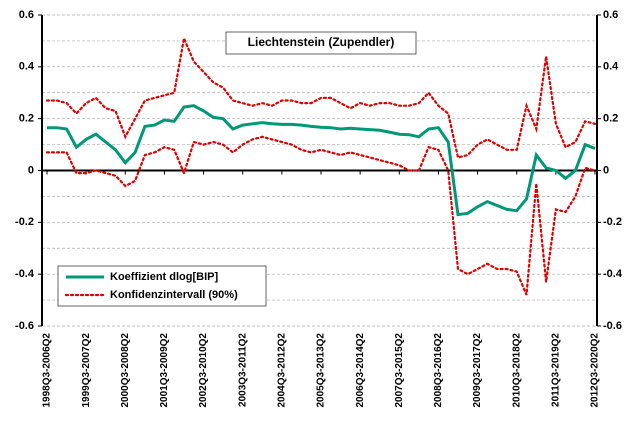 This screenshot has height=421, width=638. I want to click on x-tick-label: 2000Q3-2008Q2, so click(125, 370).